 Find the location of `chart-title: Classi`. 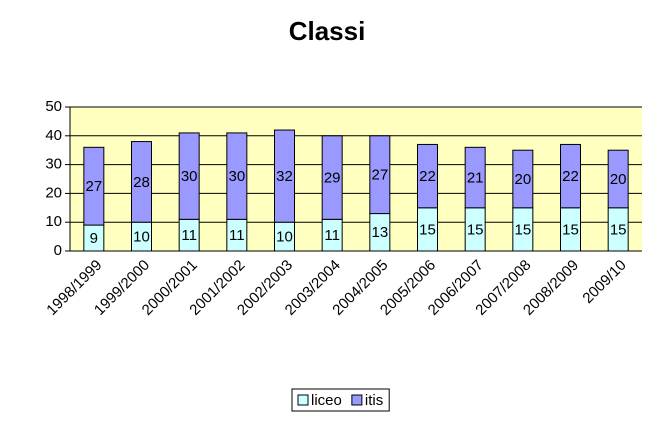

chart-title: Classi is located at coordinates (327, 31).